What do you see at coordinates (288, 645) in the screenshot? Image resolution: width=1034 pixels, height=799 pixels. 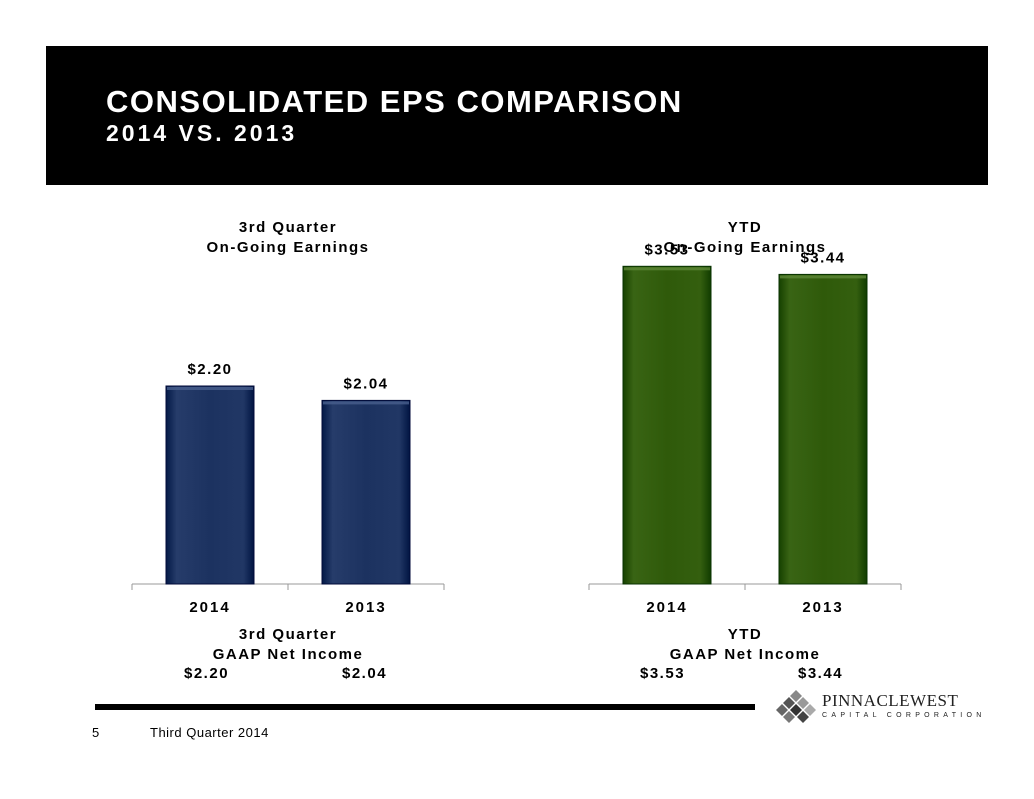 I see `gaap-label-quarter: 3rd Quarter GAAP Net Income` at bounding box center [288, 645].